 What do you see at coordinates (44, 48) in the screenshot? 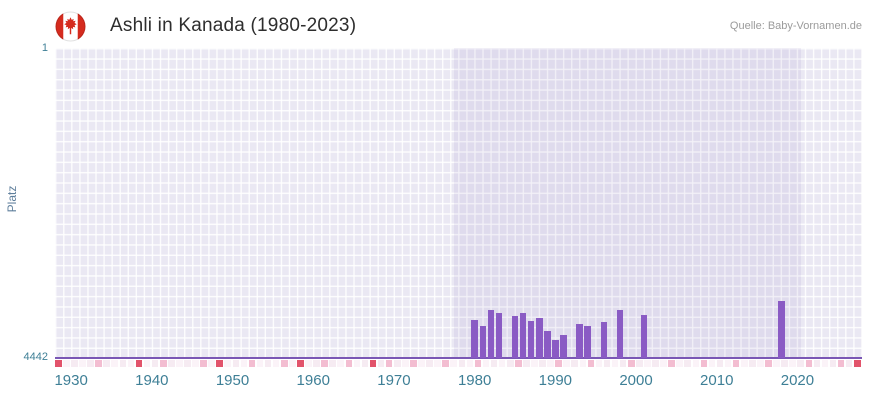
I see `y-tick-top: 1` at bounding box center [44, 48].